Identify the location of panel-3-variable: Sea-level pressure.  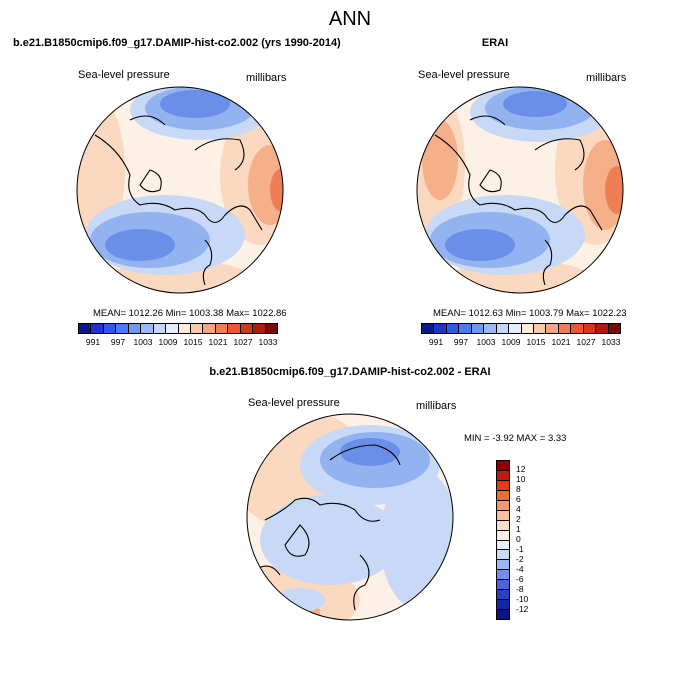
(294, 403).